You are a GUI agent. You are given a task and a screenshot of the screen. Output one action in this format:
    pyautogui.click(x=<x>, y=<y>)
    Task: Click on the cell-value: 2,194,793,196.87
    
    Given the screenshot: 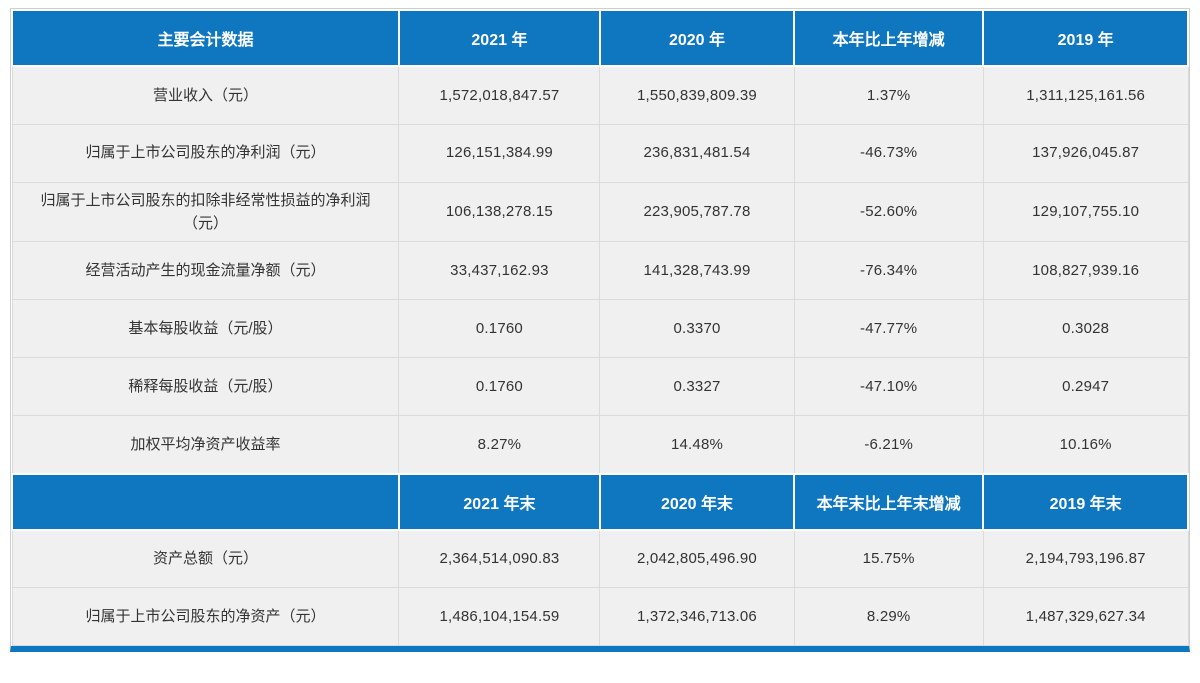 What is the action you would take?
    pyautogui.click(x=1085, y=558)
    